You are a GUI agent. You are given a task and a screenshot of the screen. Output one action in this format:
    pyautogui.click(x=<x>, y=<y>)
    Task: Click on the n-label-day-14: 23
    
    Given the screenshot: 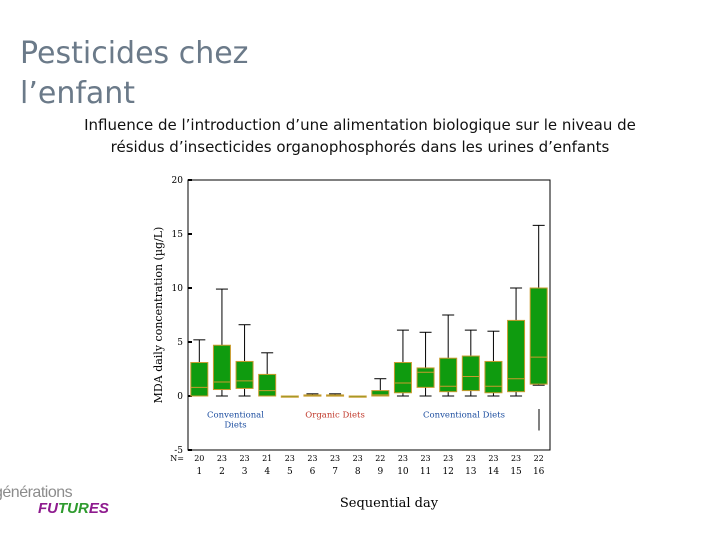 What is the action you would take?
    pyautogui.click(x=493, y=458)
    